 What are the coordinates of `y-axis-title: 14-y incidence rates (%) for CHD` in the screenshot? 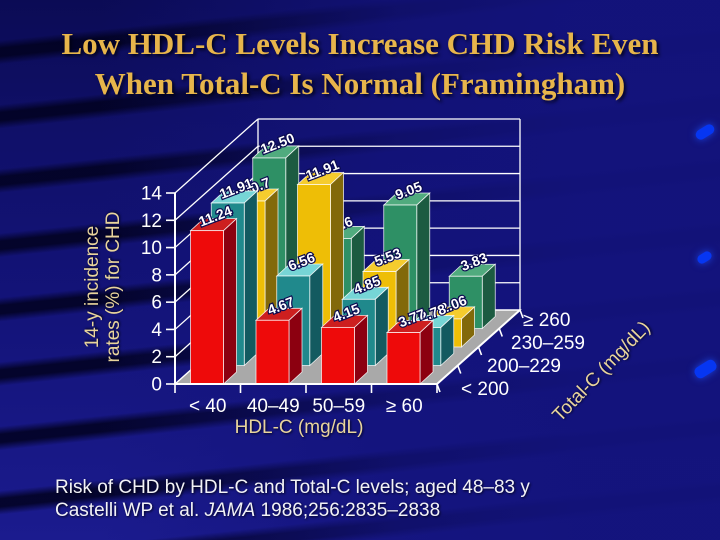 It's located at (103, 287).